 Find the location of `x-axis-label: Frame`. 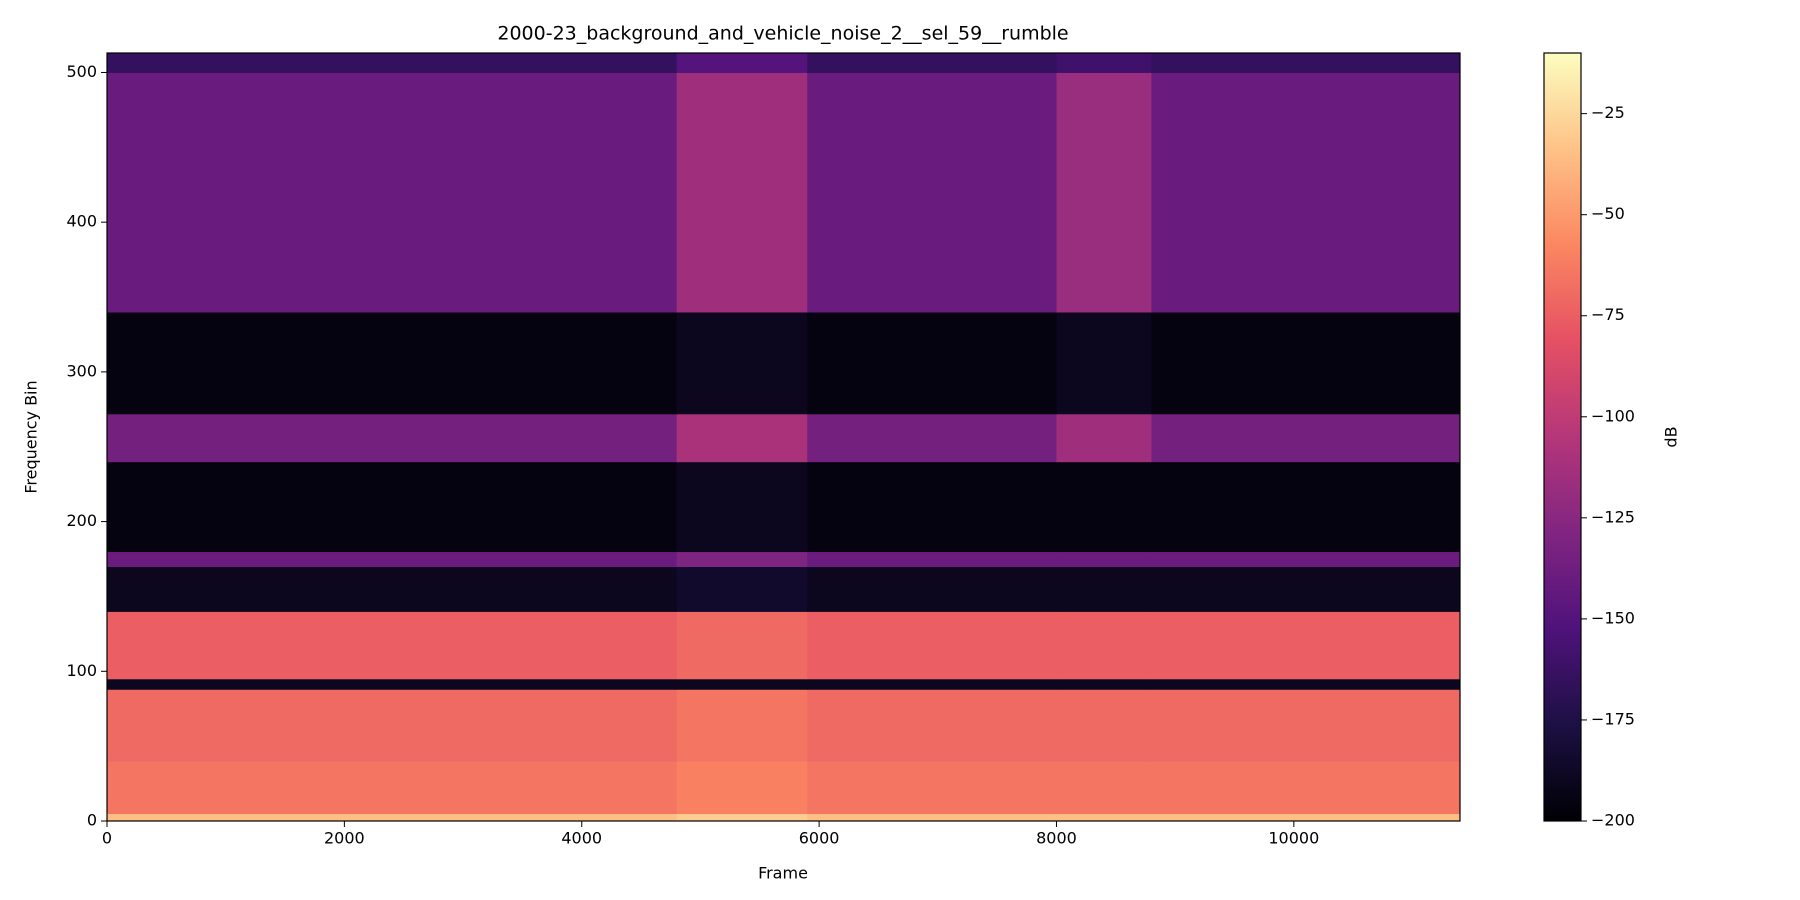

x-axis-label: Frame is located at coordinates (783, 873).